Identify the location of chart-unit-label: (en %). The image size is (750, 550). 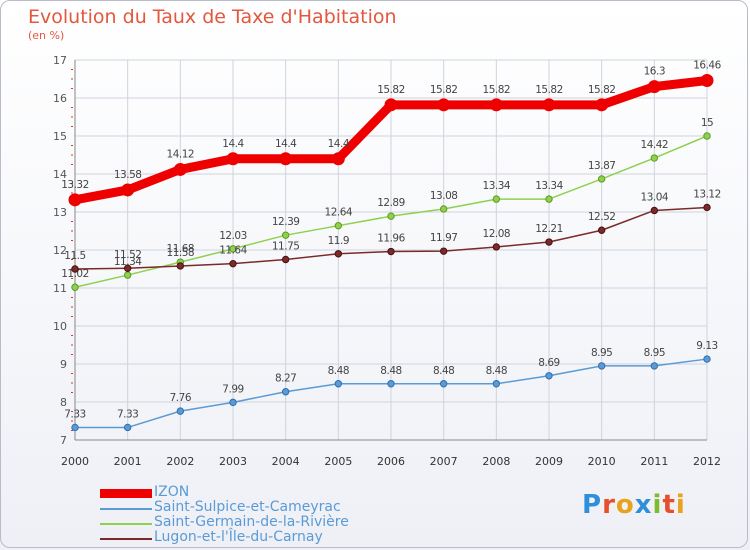
(46, 35).